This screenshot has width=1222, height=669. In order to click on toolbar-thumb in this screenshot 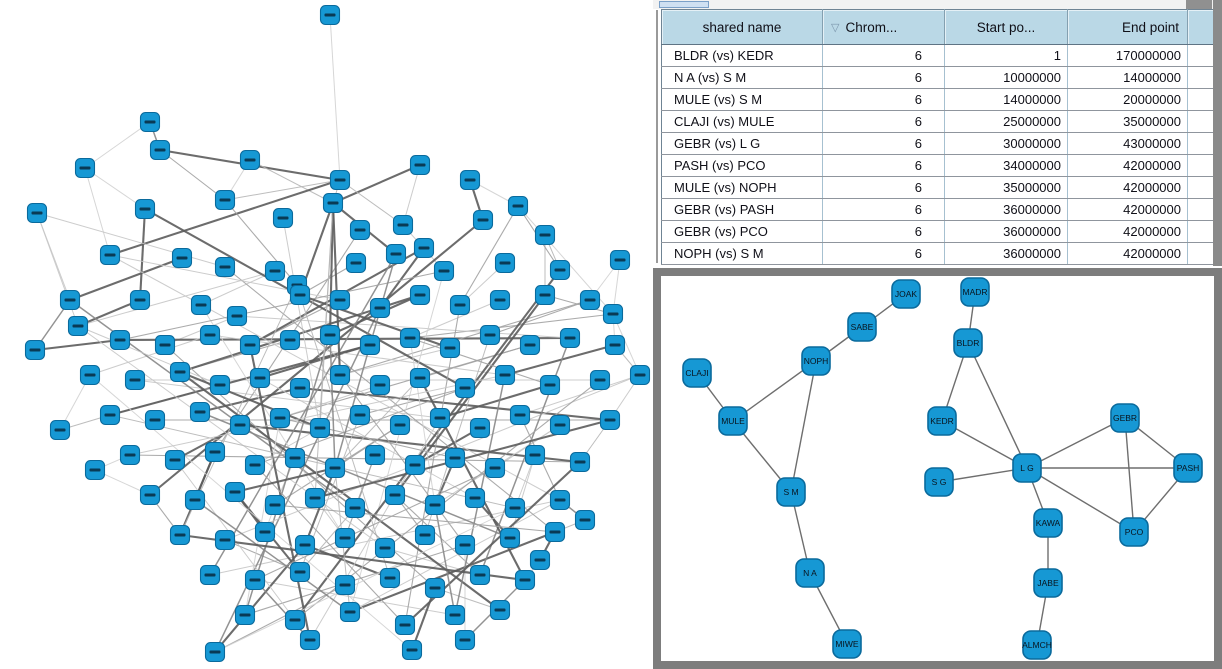, I will do `click(1199, 4)`.